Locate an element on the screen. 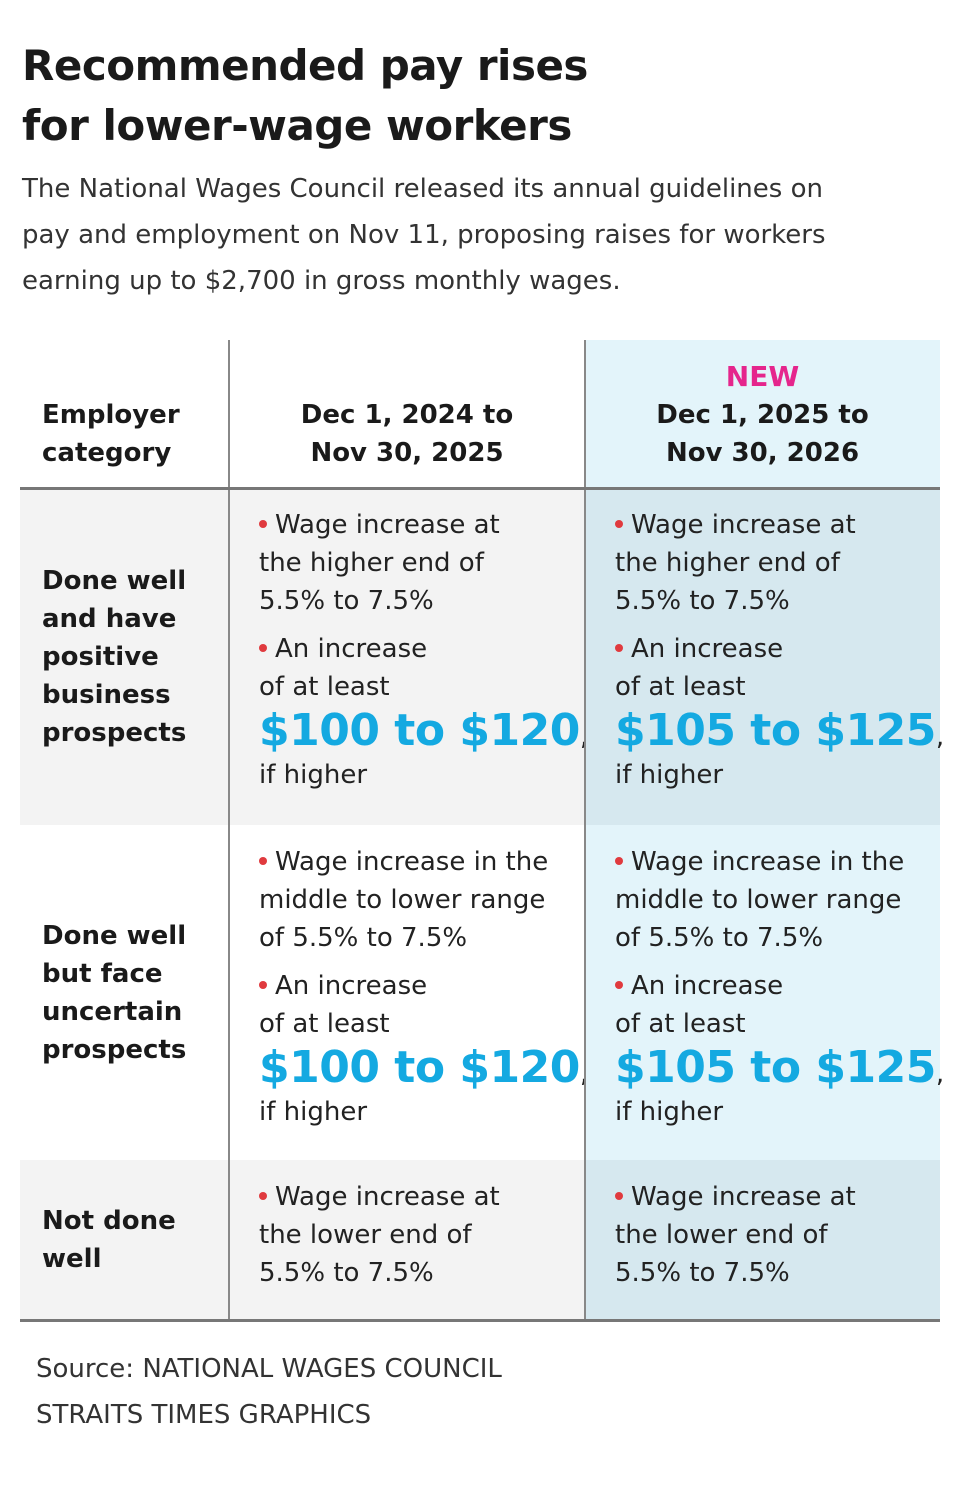 Image resolution: width=960 pixels, height=1486 pixels. header-line: Employer is located at coordinates (111, 415).